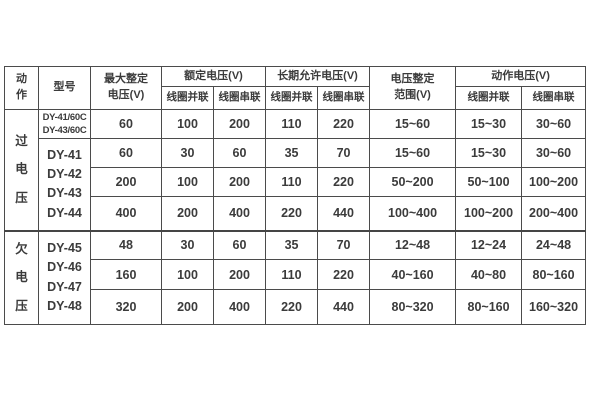  What do you see at coordinates (64, 277) in the screenshot?
I see `model-cell: DY-45 DY-46 DY-47 DY-48` at bounding box center [64, 277].